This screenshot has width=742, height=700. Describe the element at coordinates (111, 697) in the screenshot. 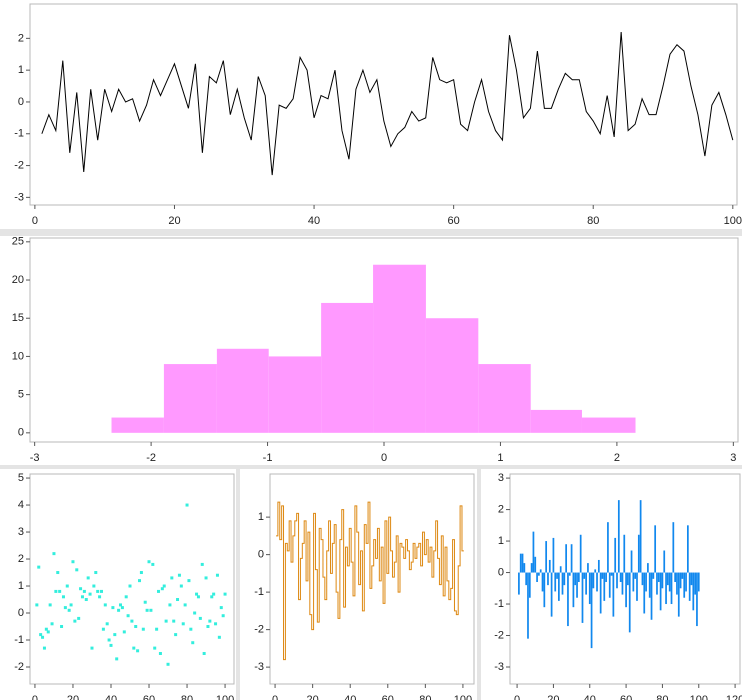

I see `x-tick-label: 40` at that location.